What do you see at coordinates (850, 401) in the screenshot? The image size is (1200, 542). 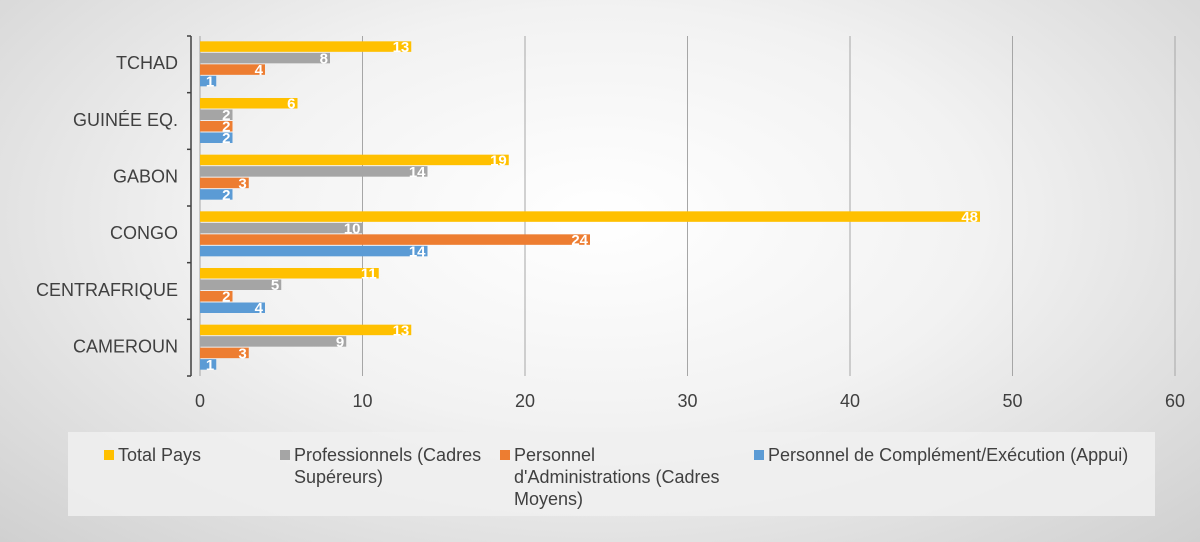 I see `x-tick-label: 40` at bounding box center [850, 401].